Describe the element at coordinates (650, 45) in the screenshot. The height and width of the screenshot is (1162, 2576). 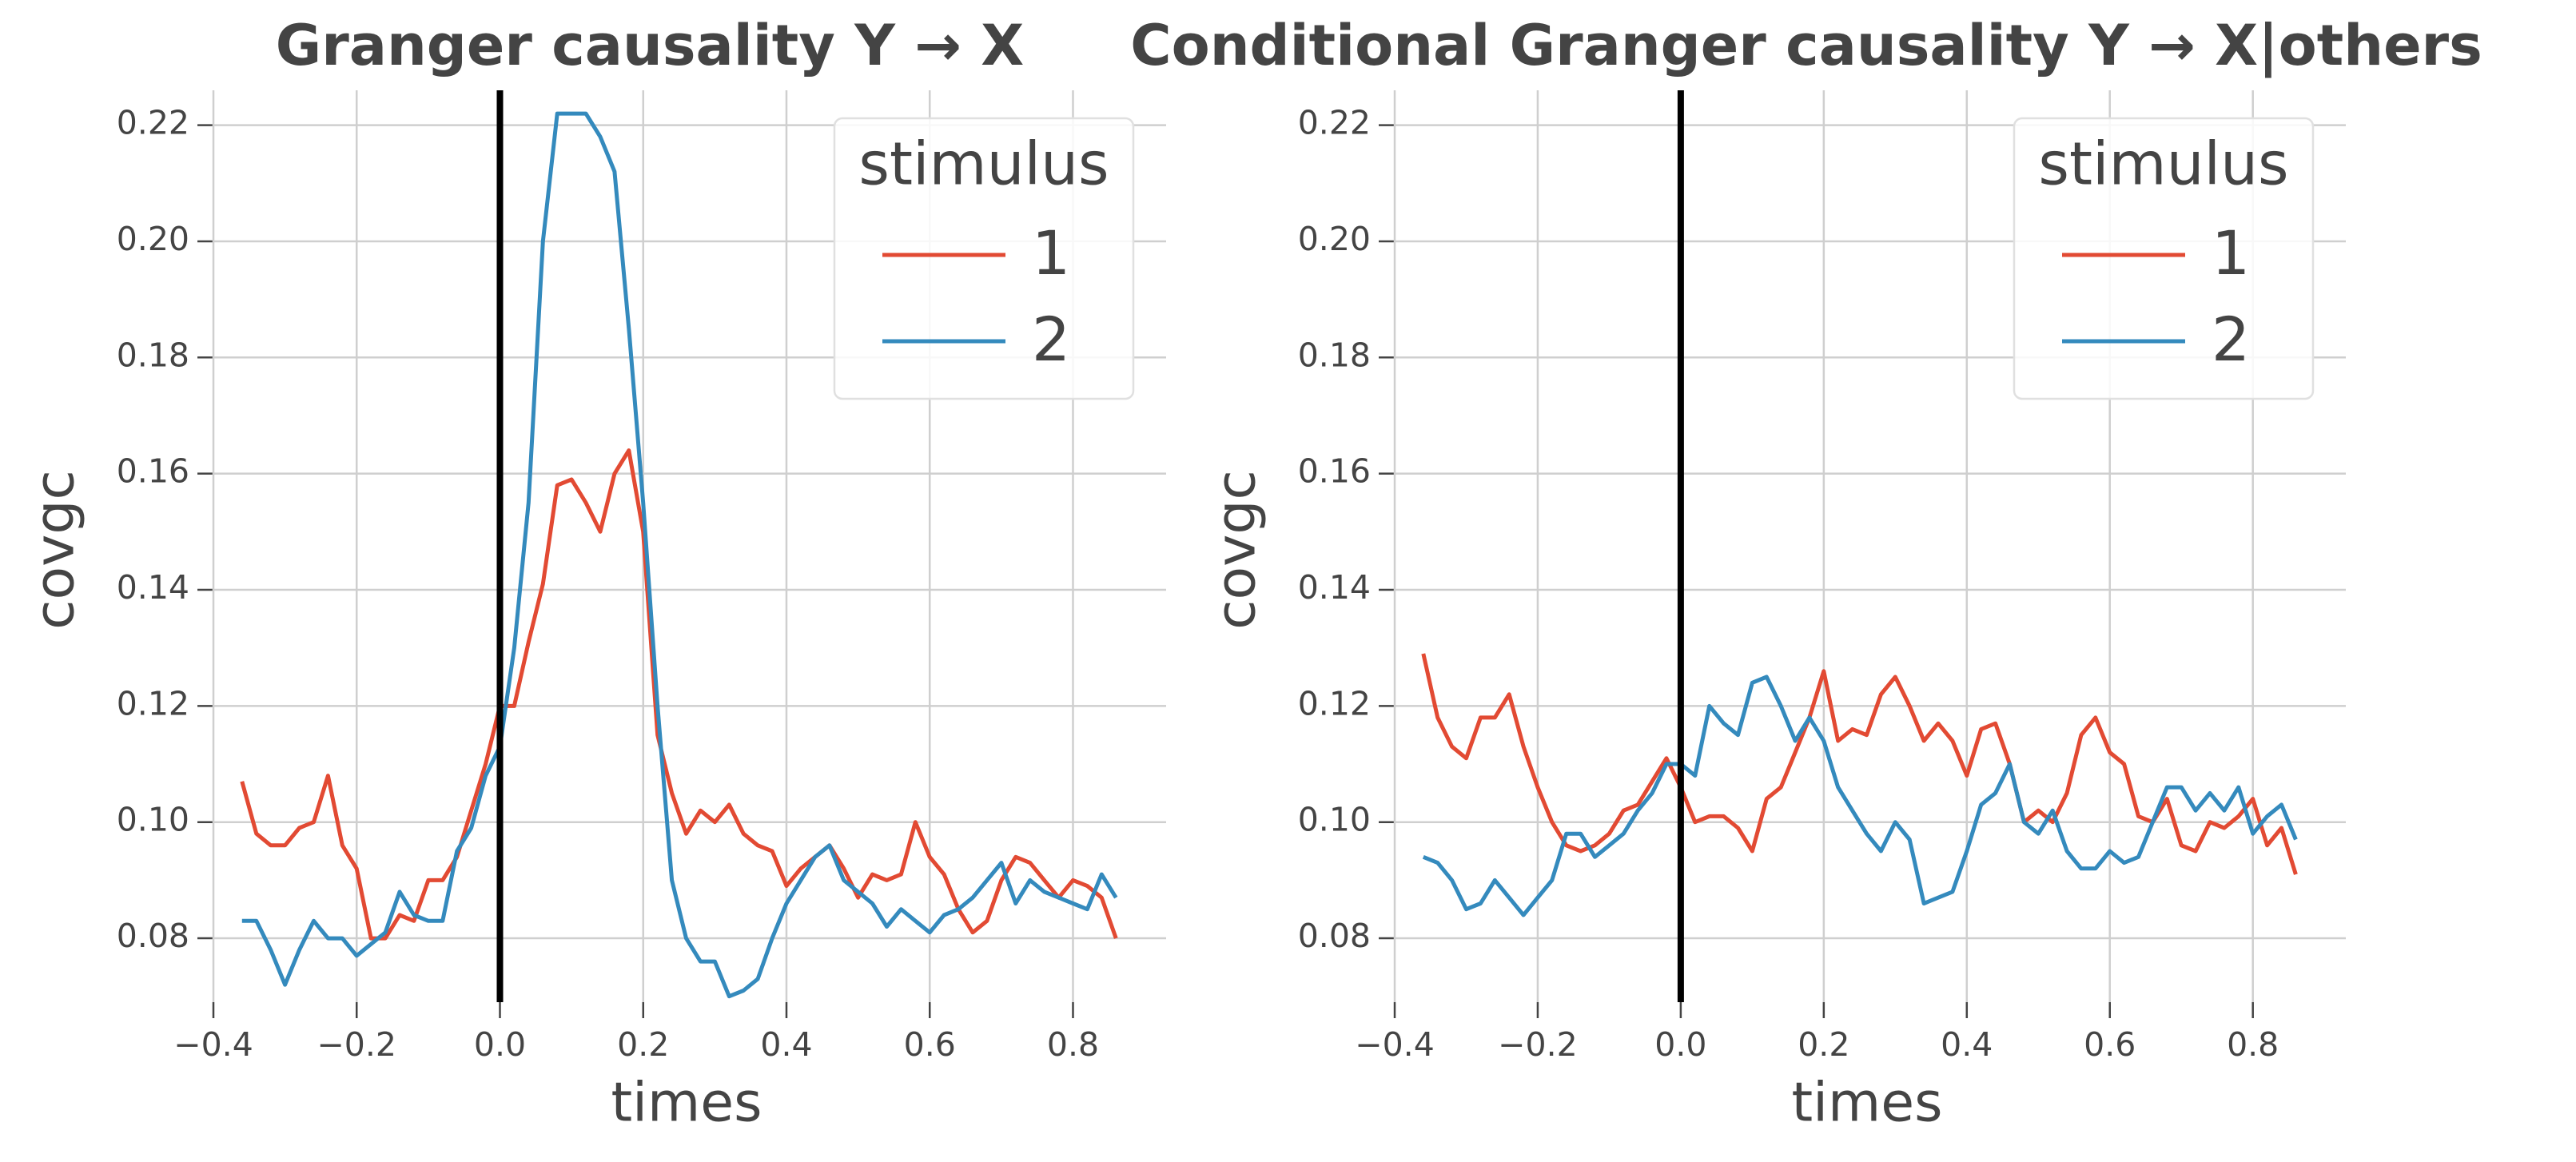
I see `chart-title: Granger causality Y → X` at that location.